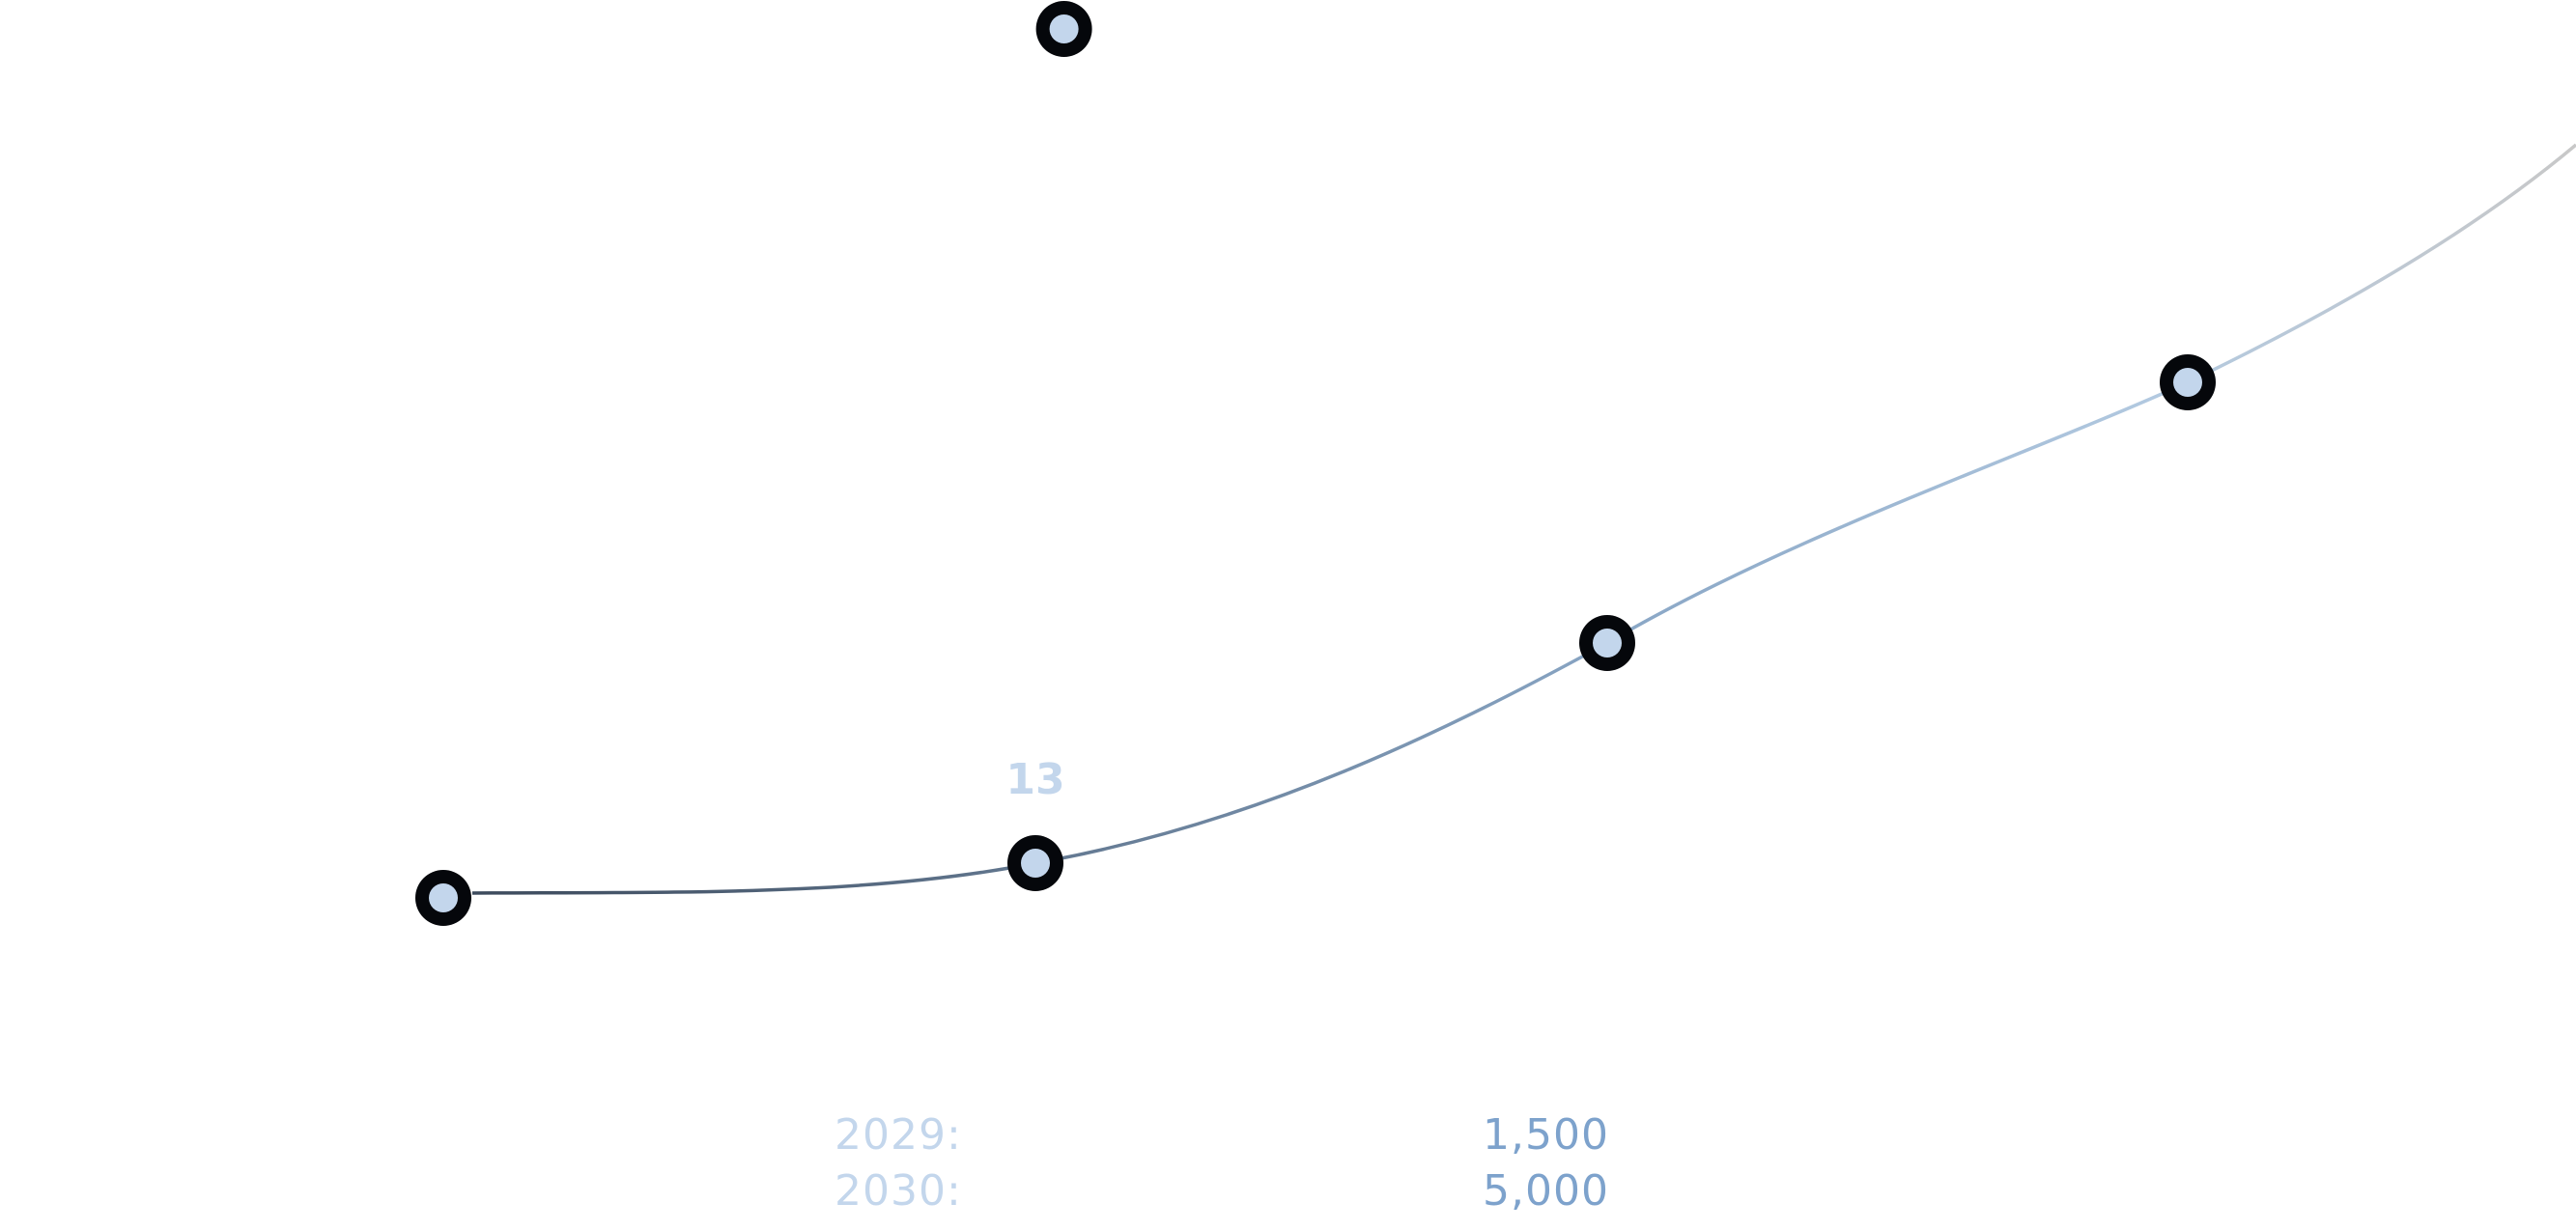  What do you see at coordinates (1546, 1191) in the screenshot?
I see `legend-value-2: 5,000` at bounding box center [1546, 1191].